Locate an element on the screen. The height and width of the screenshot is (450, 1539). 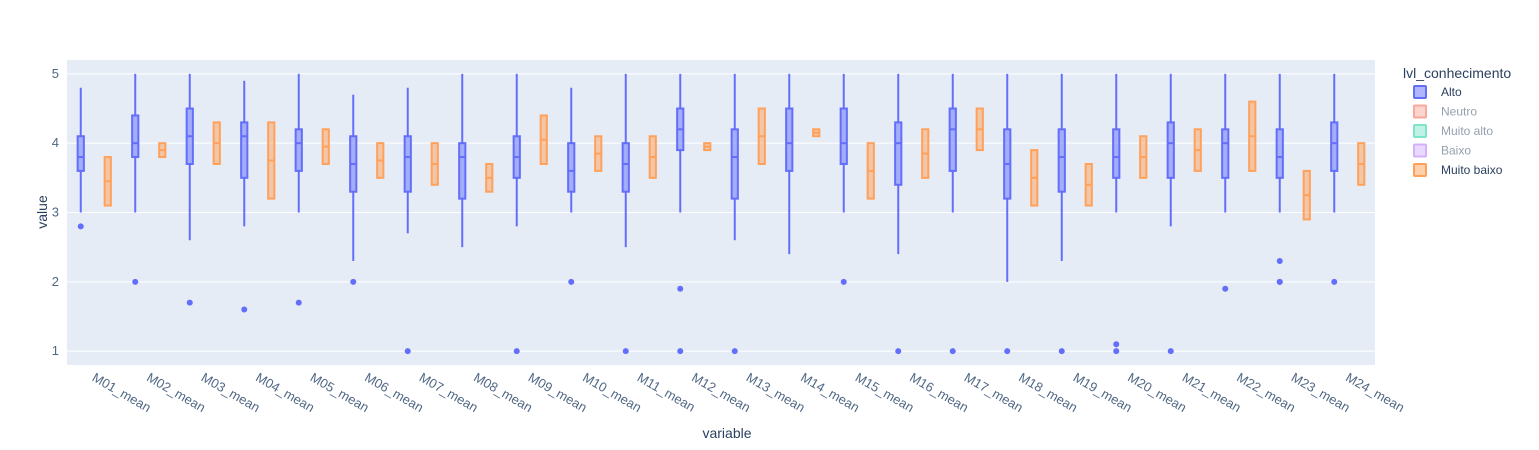
x-tick-label: M21_mean is located at coordinates (1212, 393).